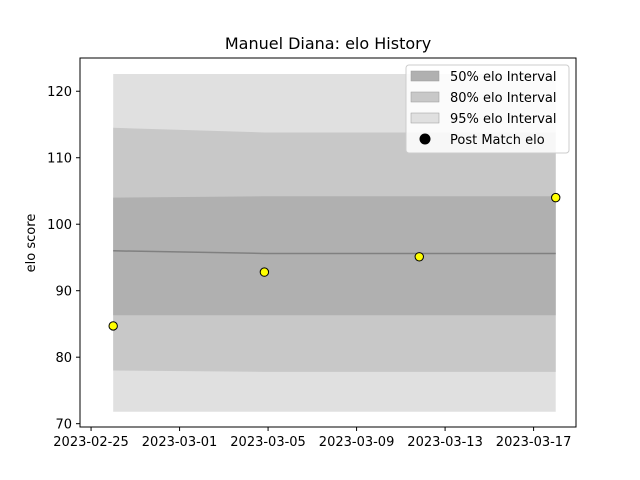  Describe the element at coordinates (59, 92) in the screenshot. I see `y-tick-label: 120` at that location.